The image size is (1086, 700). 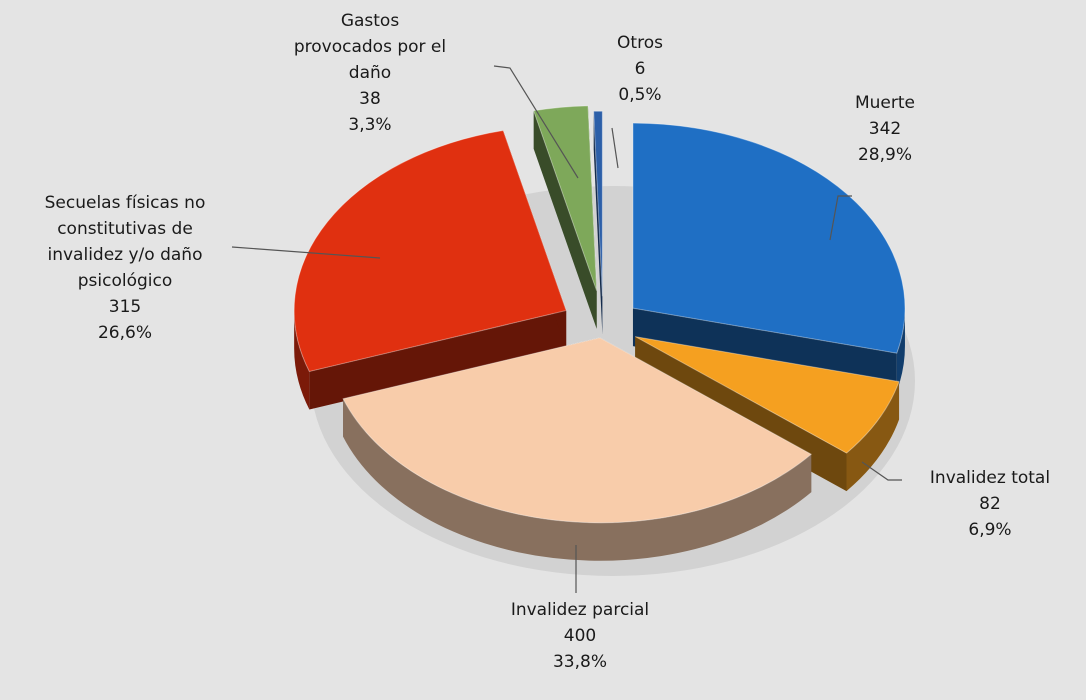 What do you see at coordinates (840, 218) in the screenshot?
I see `leader-line-muerte` at bounding box center [840, 218].